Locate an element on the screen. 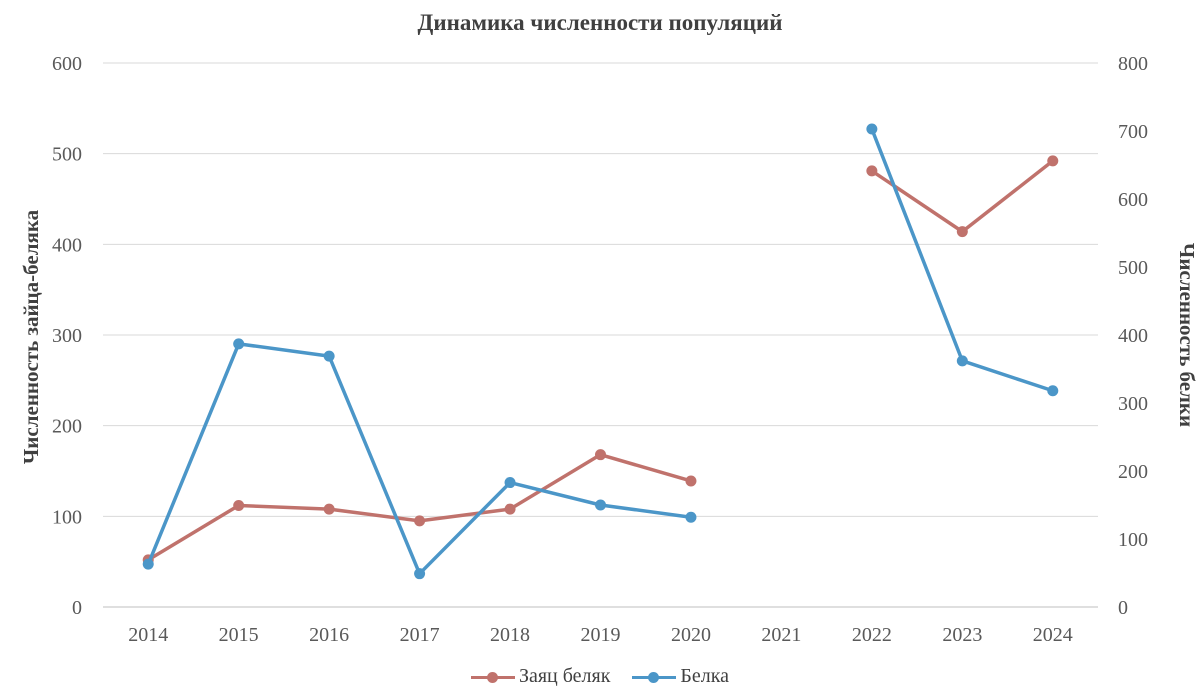  legend-swatch-squirrel is located at coordinates (654, 677).